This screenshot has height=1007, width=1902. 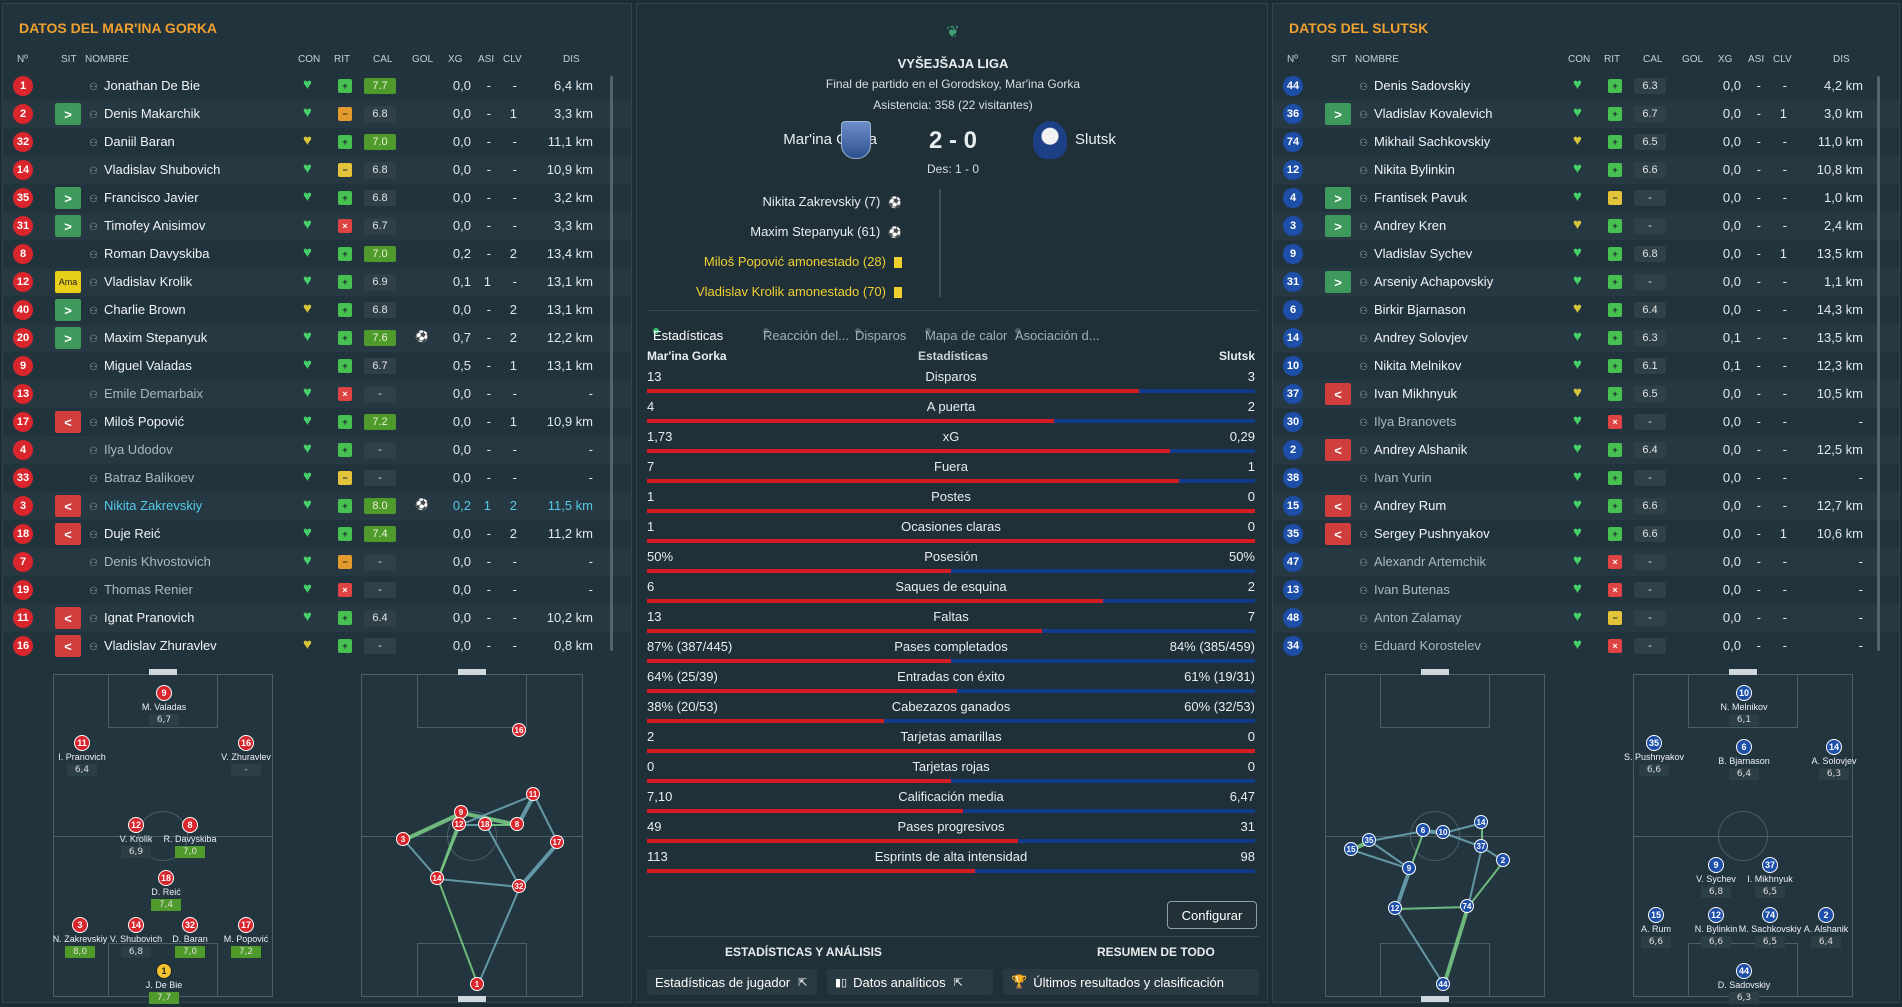 What do you see at coordinates (1395, 908) in the screenshot?
I see `pass-map-player-marker: 12` at bounding box center [1395, 908].